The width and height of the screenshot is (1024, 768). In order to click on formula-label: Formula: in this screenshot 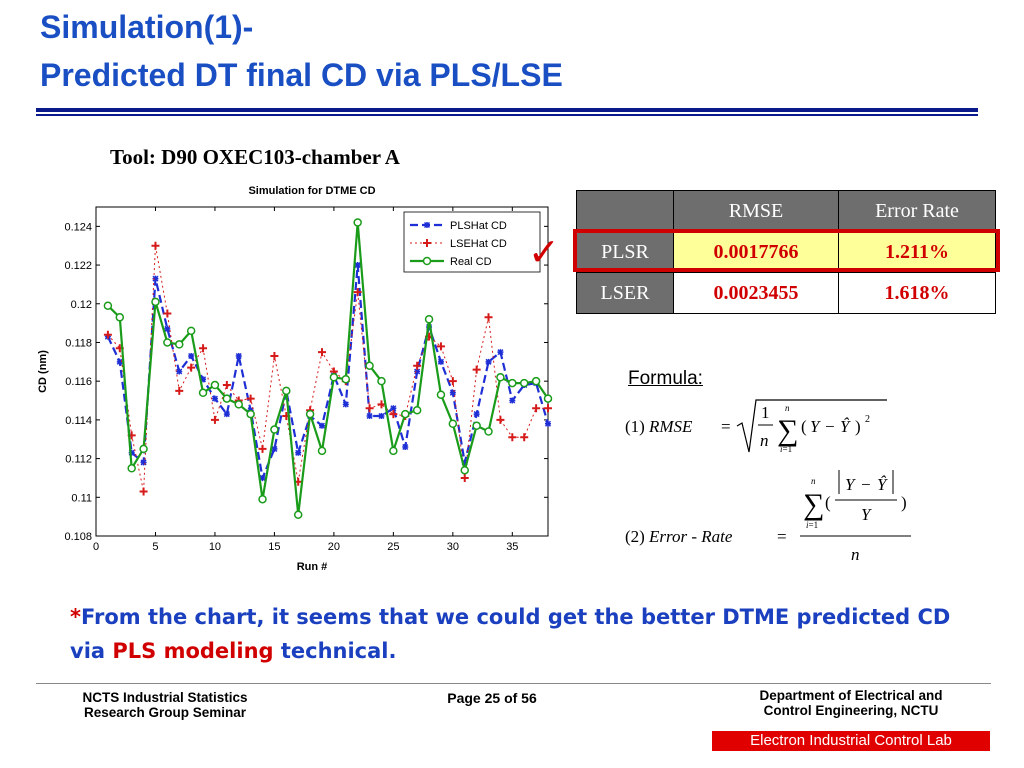, I will do `click(665, 378)`.